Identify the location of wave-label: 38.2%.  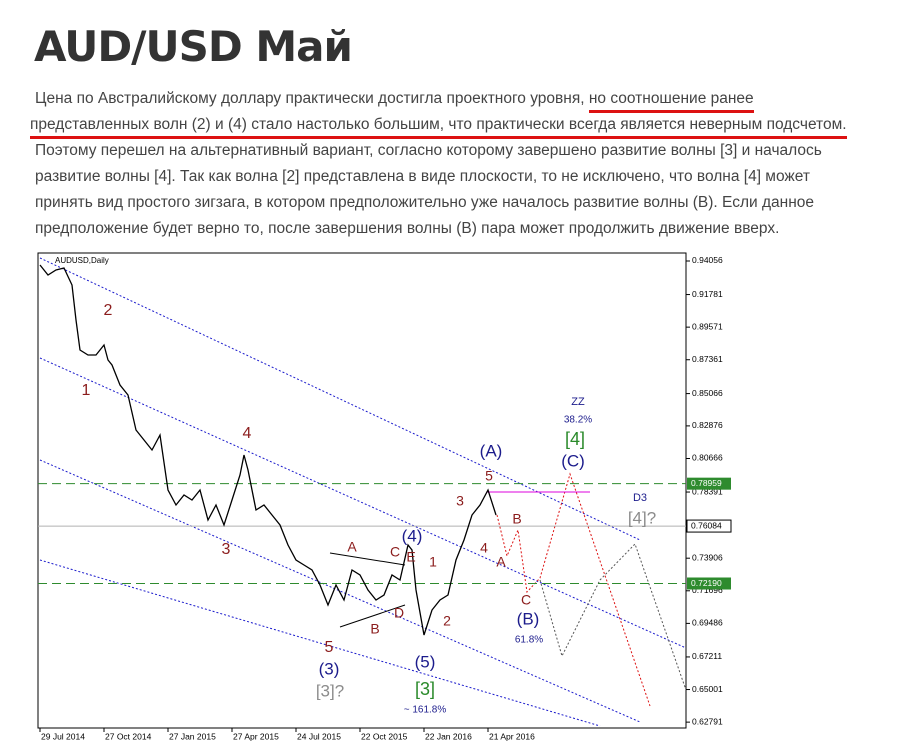
(578, 420).